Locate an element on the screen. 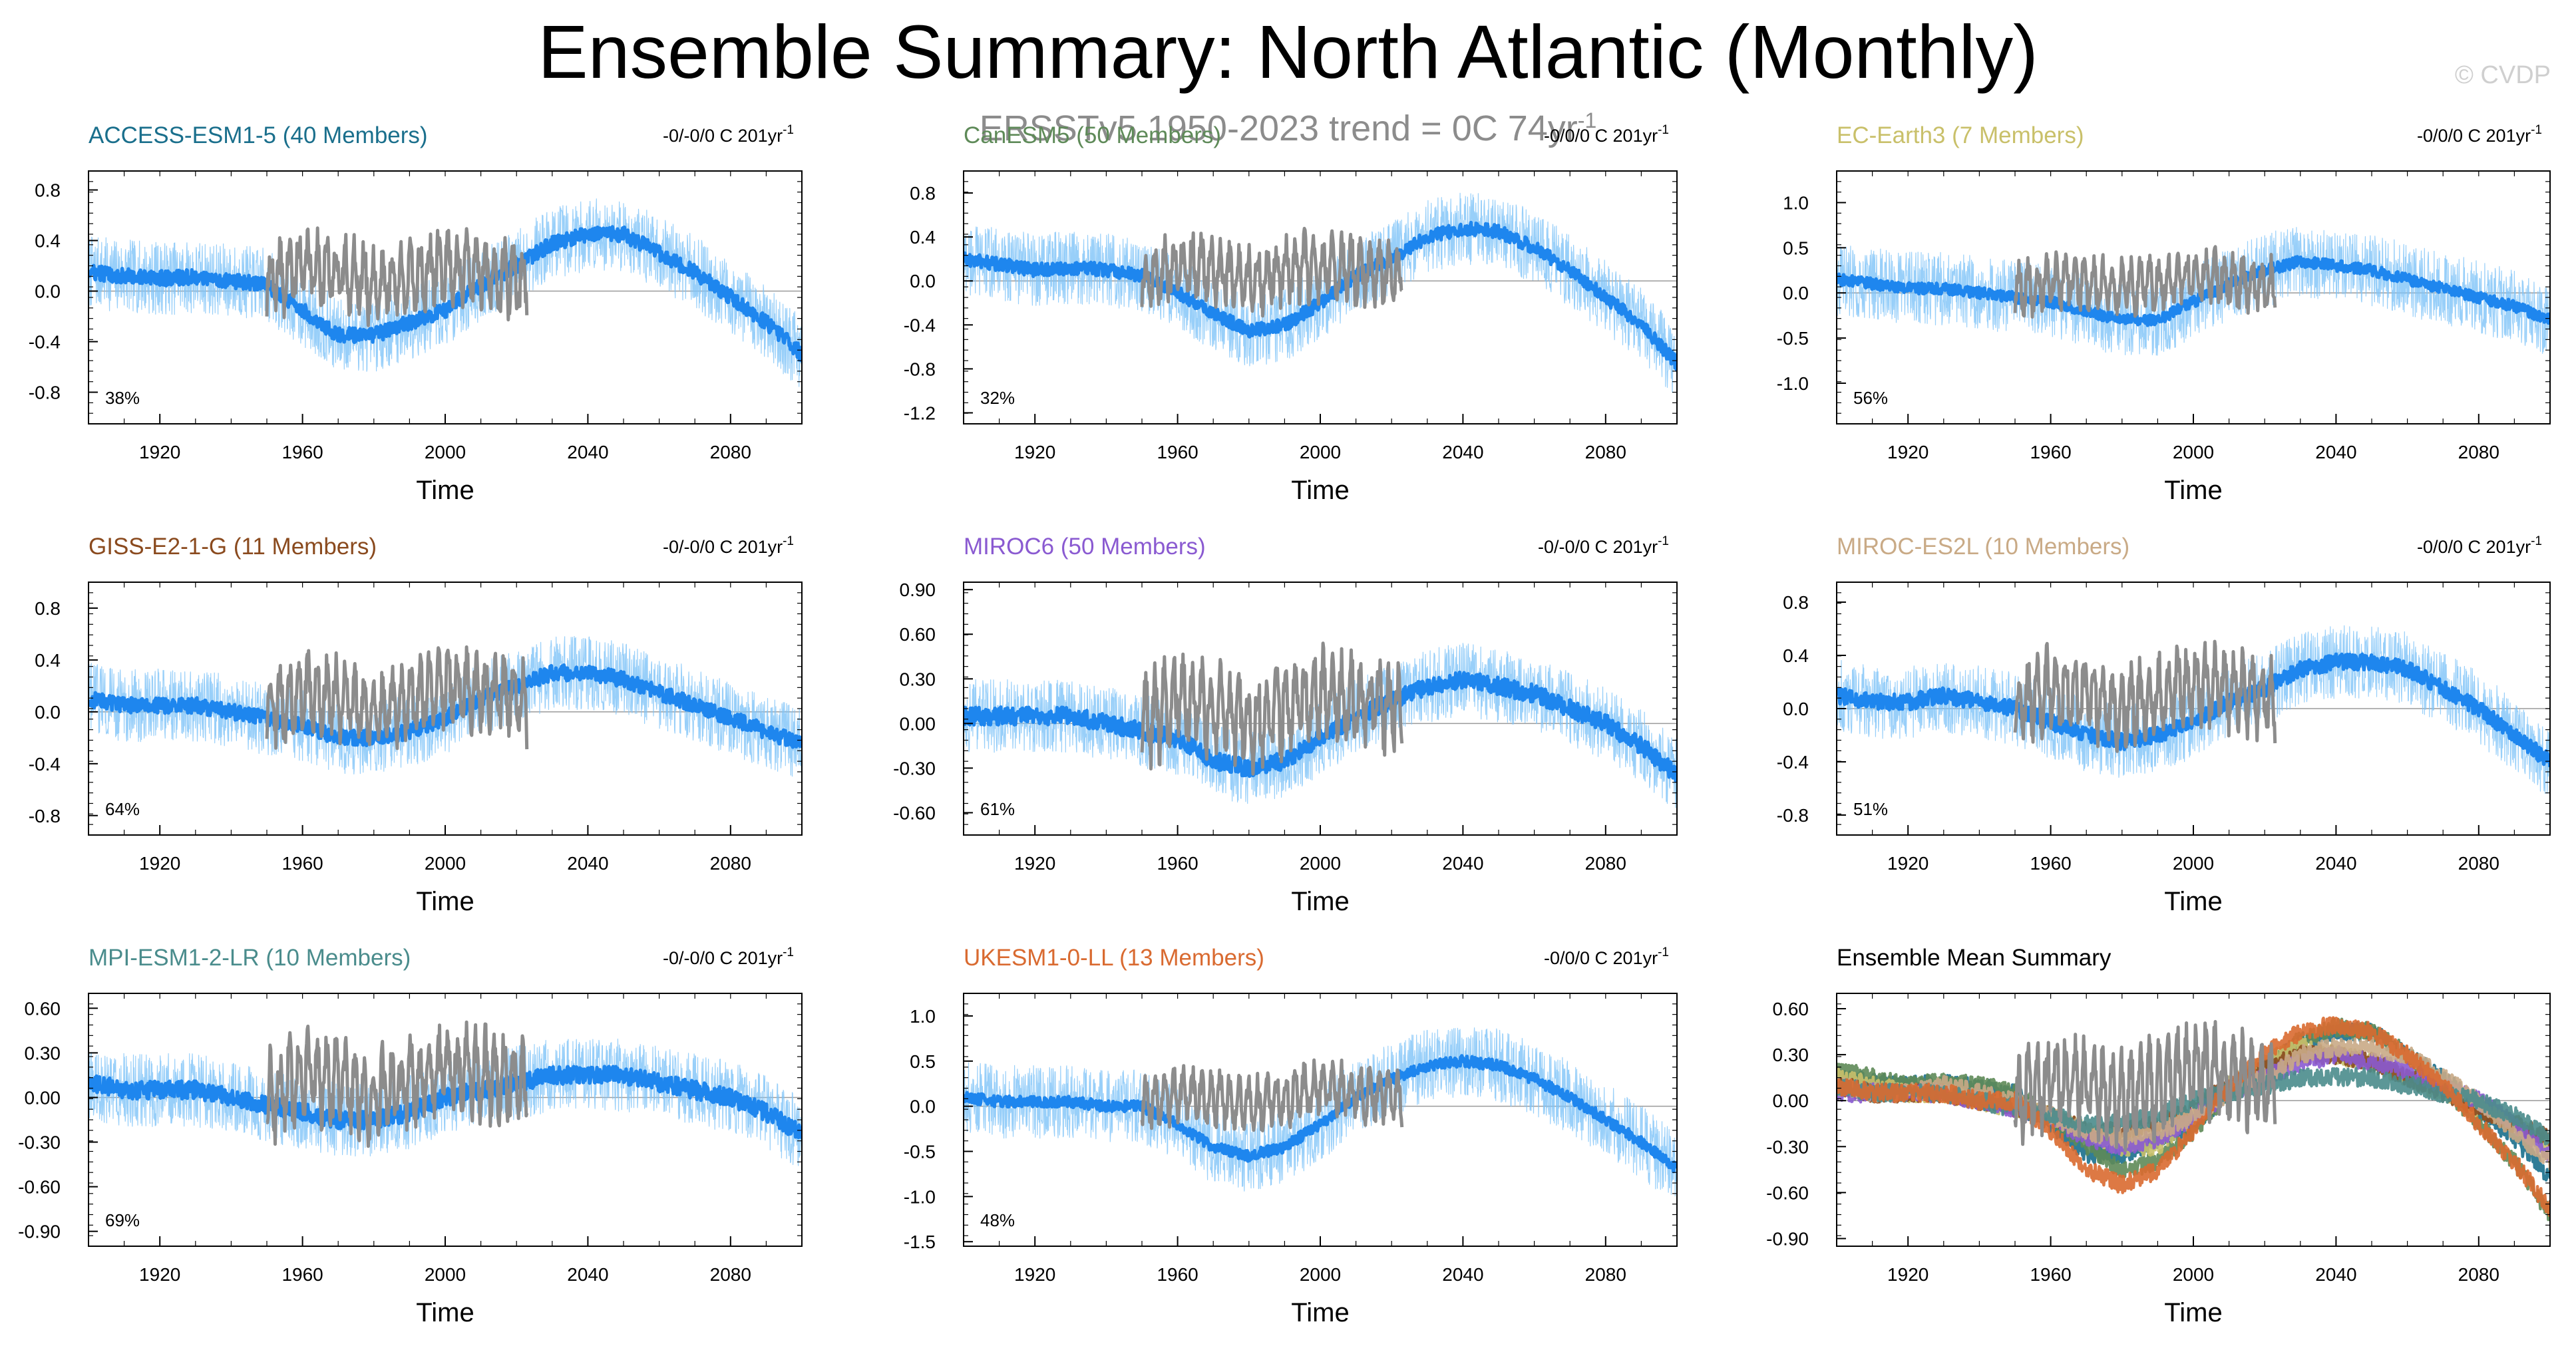  observations-trend-label: ERSSTv5 1950-2023 trend = 0C 74yr-1 is located at coordinates (1288, 125).